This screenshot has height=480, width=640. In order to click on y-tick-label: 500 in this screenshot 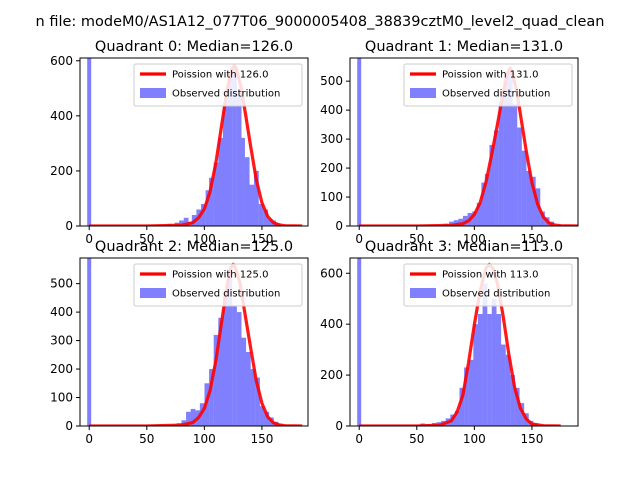, I will do `click(331, 81)`.